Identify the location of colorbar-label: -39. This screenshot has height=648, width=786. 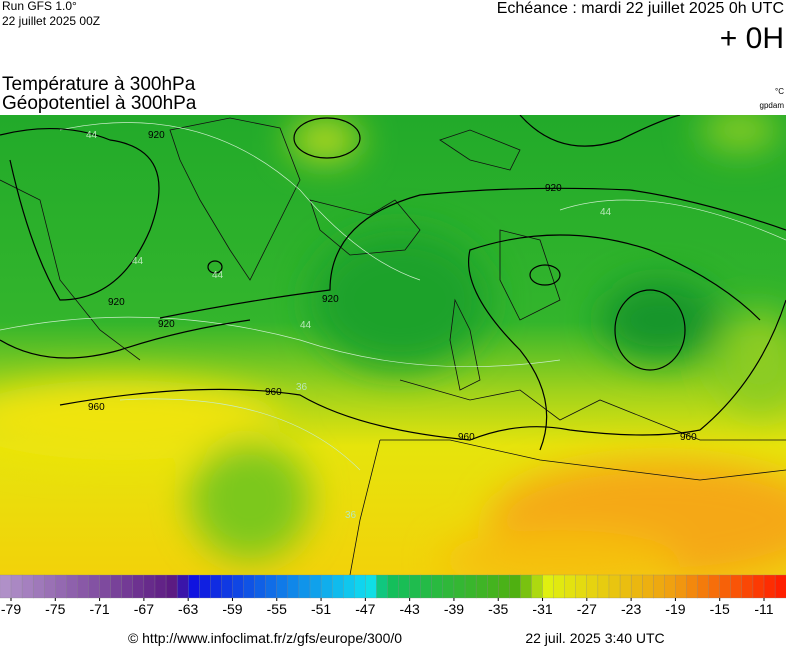
(454, 609).